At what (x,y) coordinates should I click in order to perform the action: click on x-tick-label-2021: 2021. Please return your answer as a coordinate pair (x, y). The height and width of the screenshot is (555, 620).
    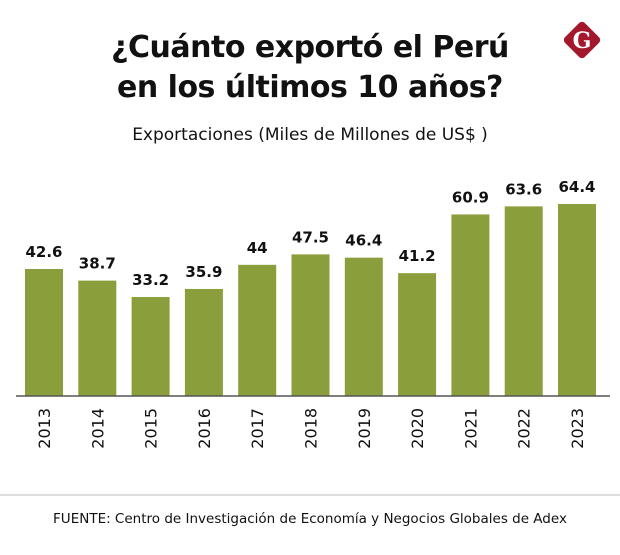
    Looking at the image, I should click on (470, 428).